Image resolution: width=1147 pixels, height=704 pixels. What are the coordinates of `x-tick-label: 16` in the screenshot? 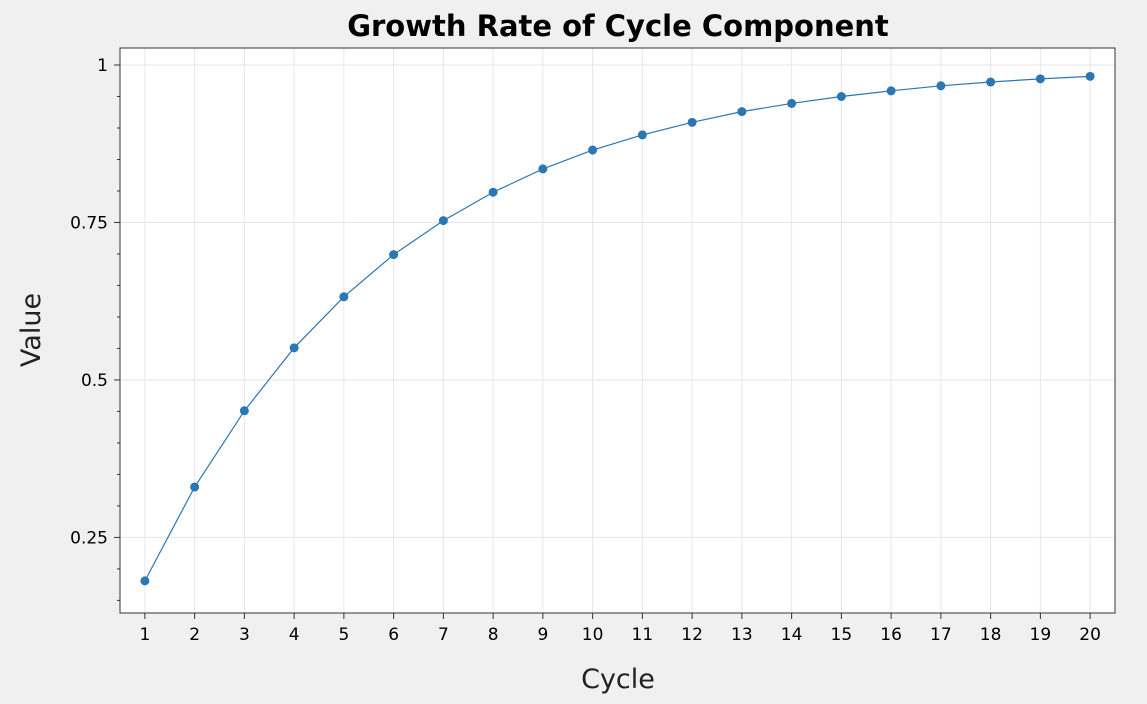 It's located at (891, 635).